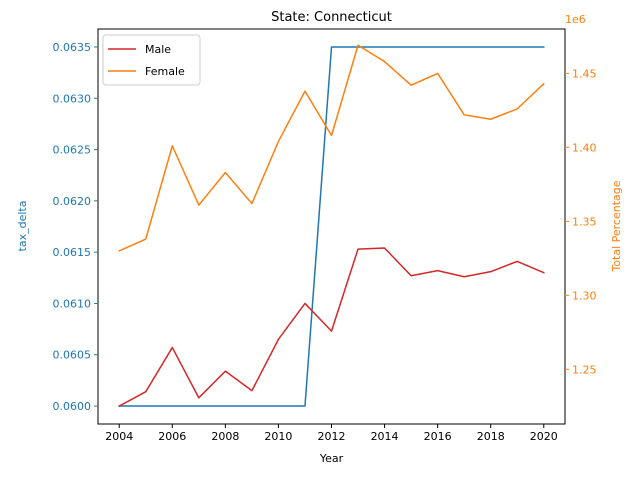  What do you see at coordinates (584, 369) in the screenshot?
I see `y-right-tick-label: 1.25` at bounding box center [584, 369].